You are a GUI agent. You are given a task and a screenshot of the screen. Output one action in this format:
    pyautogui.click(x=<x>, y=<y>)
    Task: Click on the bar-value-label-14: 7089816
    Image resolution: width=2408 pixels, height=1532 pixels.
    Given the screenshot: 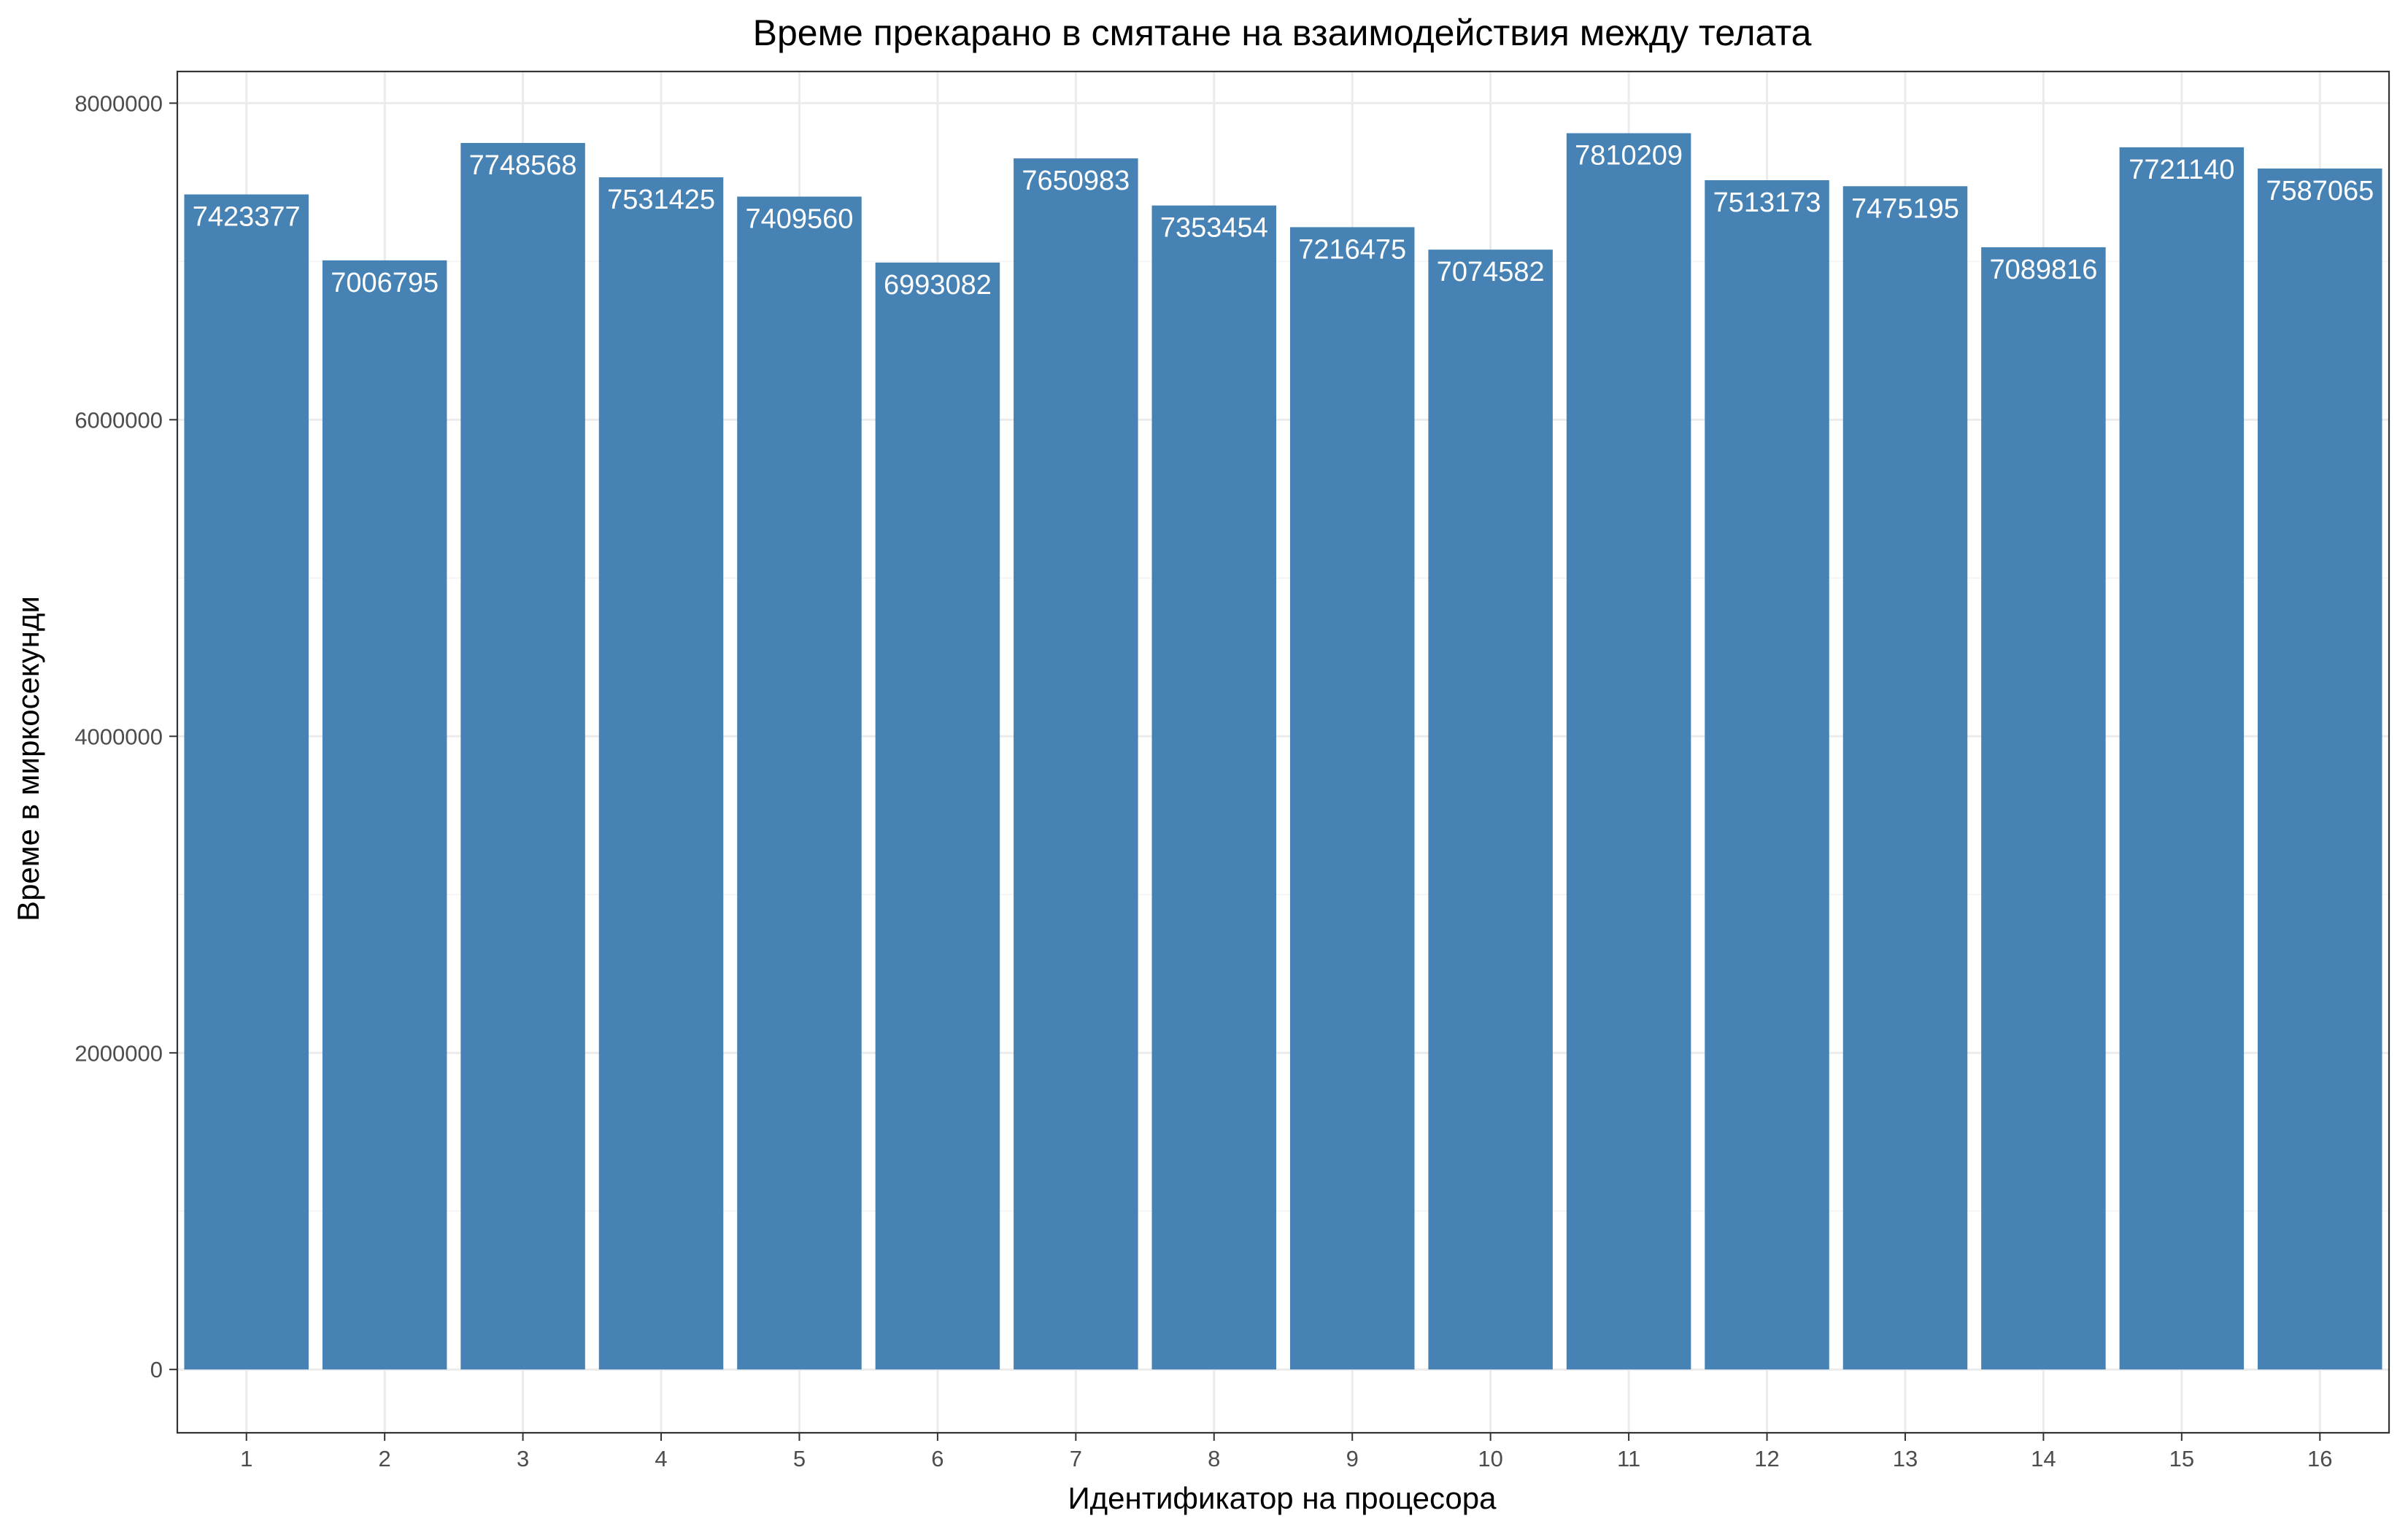 What is the action you would take?
    pyautogui.click(x=2043, y=270)
    